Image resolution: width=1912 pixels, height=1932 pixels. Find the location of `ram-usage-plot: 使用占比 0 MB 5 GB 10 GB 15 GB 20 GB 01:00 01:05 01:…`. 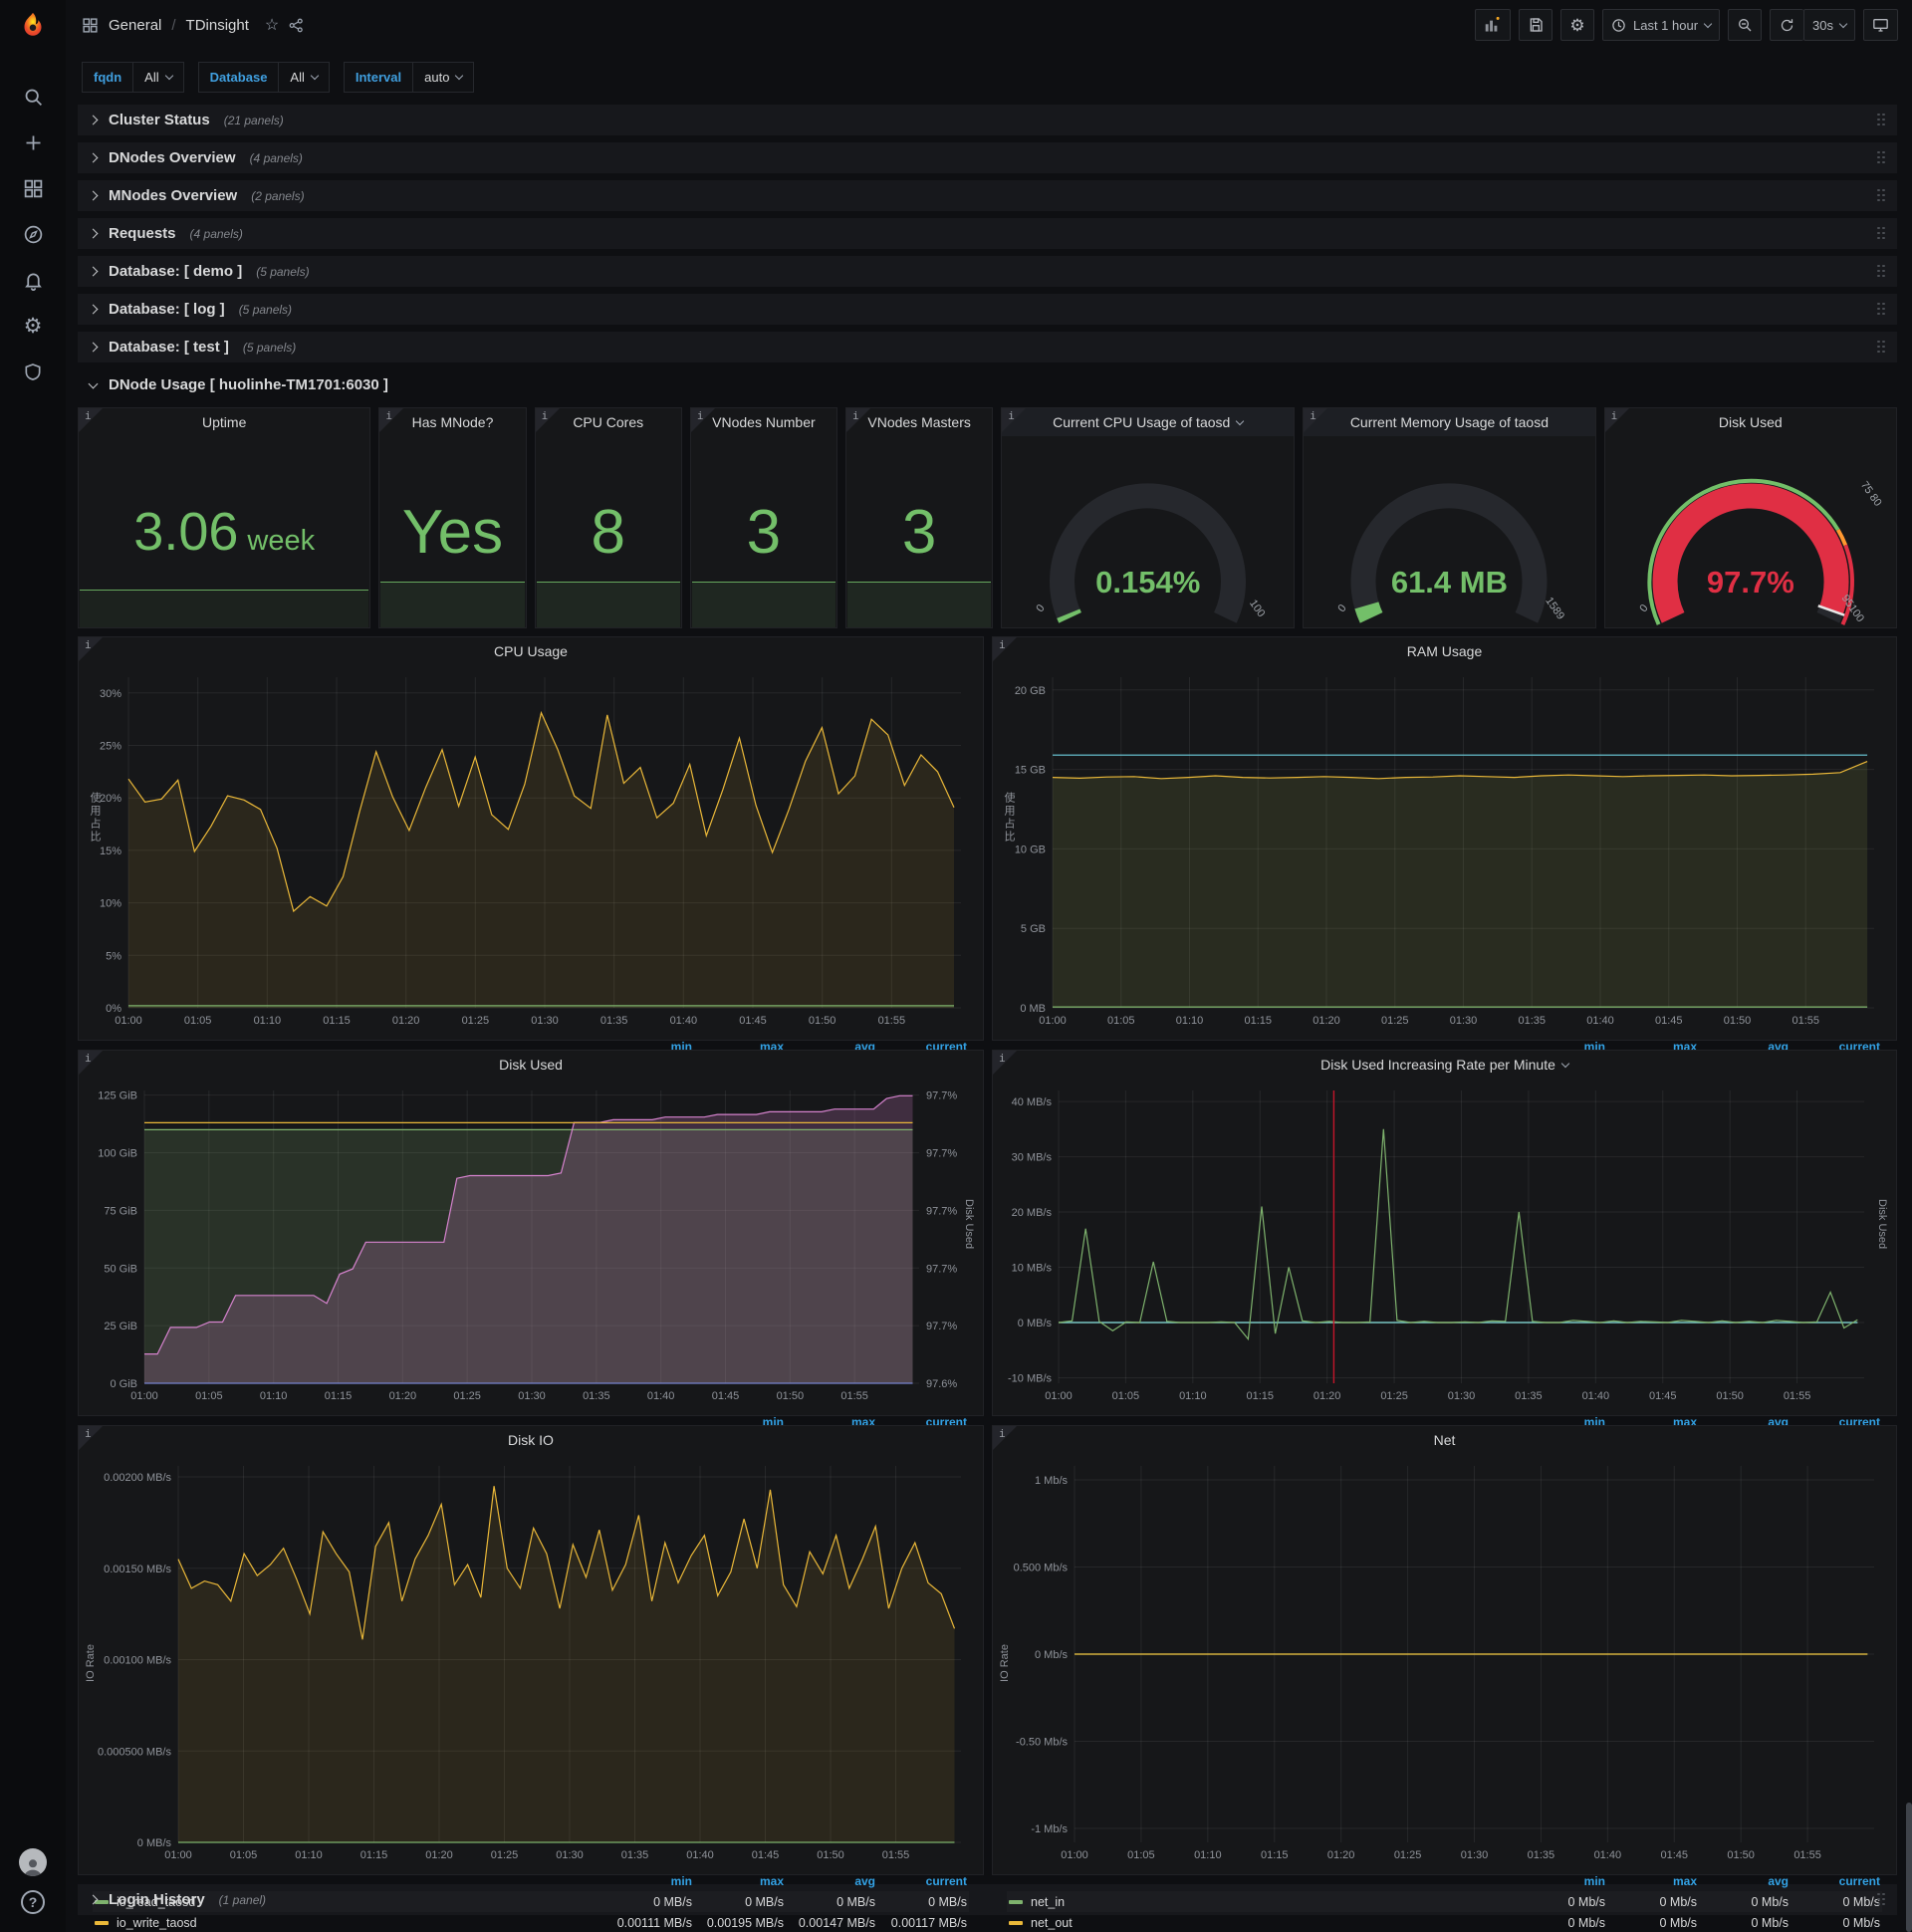

ram-usage-plot: 使用占比 0 MB 5 GB 10 GB 15 GB 20 GB 01:00 01:05 01:… is located at coordinates (1443, 851).